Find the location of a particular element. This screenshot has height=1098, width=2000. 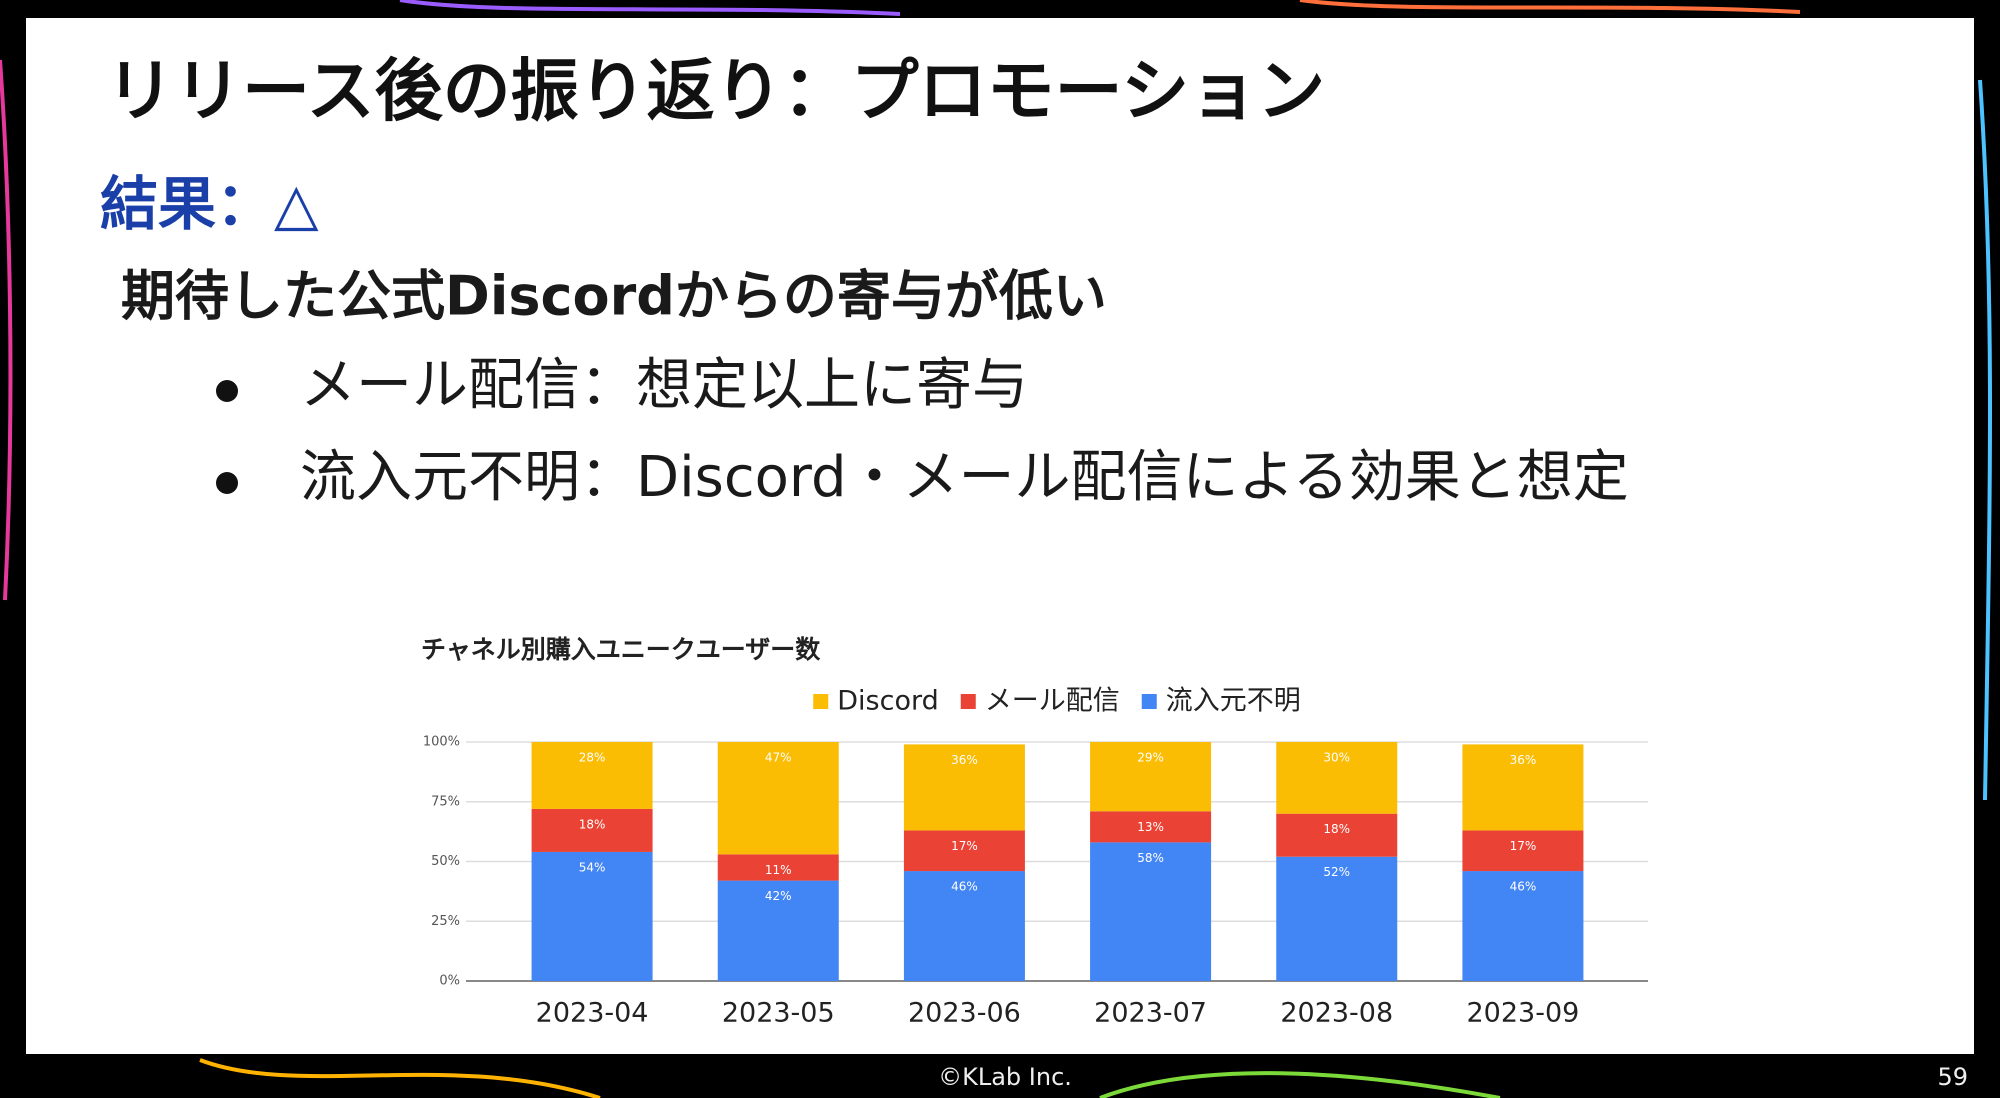

legend-label: Discord is located at coordinates (888, 701).